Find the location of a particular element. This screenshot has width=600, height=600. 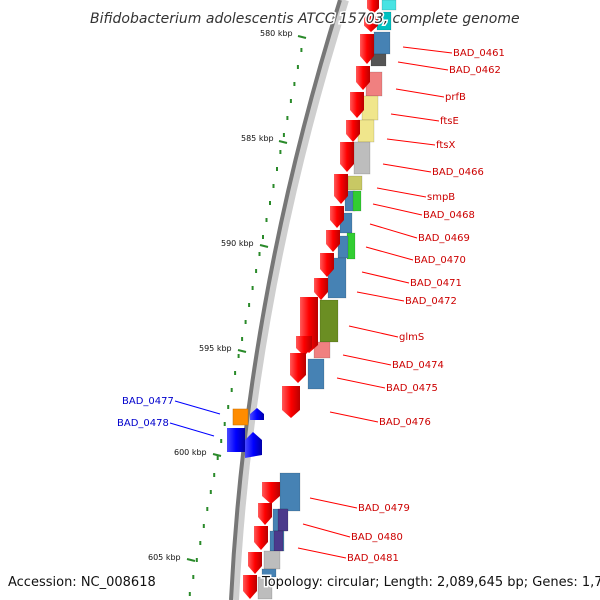

kbp-label-580: 580 kbp is located at coordinates (276, 33).